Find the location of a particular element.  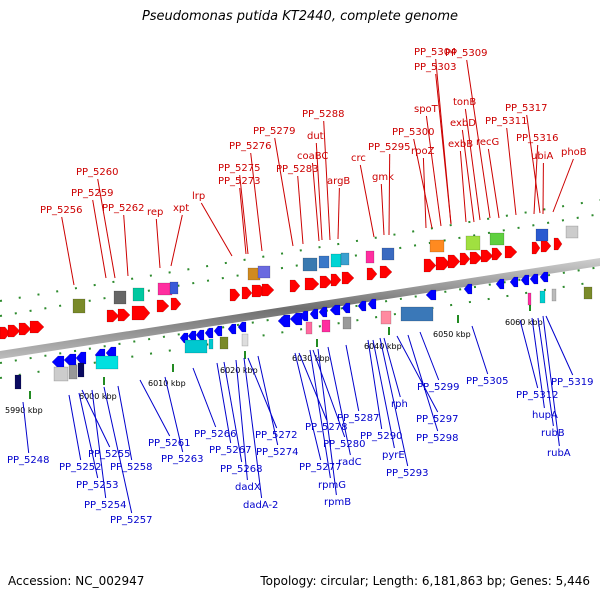

gene-label-top: PP_5304 is located at coordinates (435, 52).